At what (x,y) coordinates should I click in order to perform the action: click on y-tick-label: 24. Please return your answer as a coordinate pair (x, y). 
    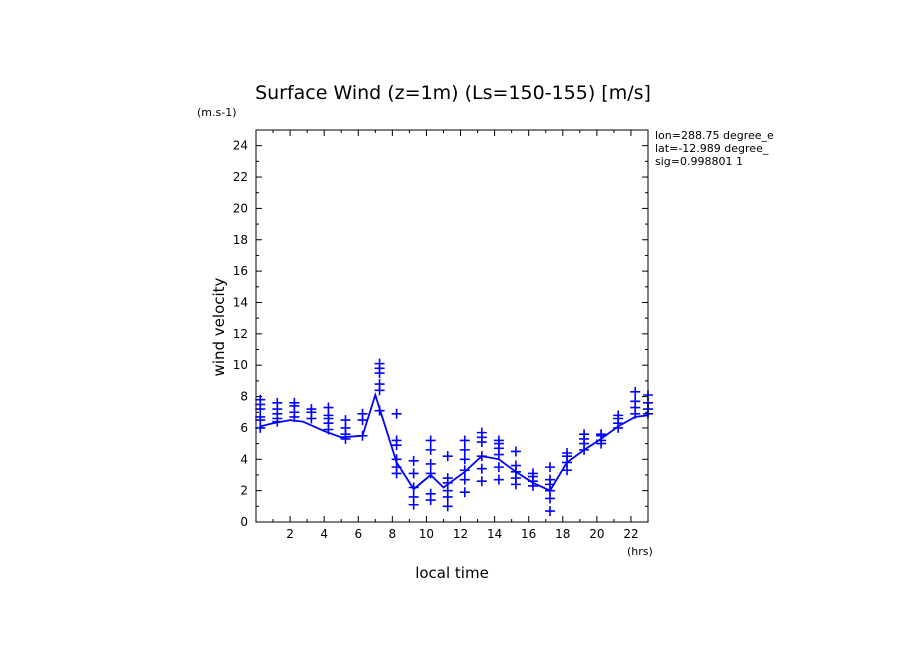
    Looking at the image, I should click on (240, 146).